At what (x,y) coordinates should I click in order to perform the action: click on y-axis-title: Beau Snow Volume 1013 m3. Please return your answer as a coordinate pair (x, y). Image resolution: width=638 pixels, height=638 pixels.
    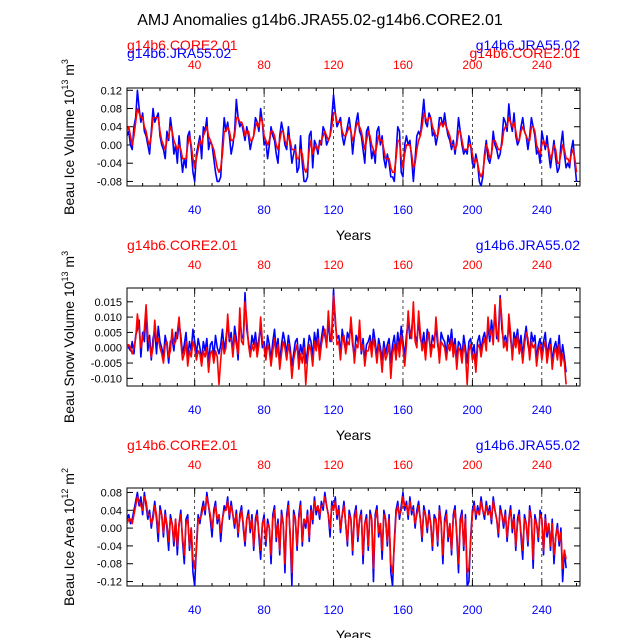
    Looking at the image, I should click on (68, 337).